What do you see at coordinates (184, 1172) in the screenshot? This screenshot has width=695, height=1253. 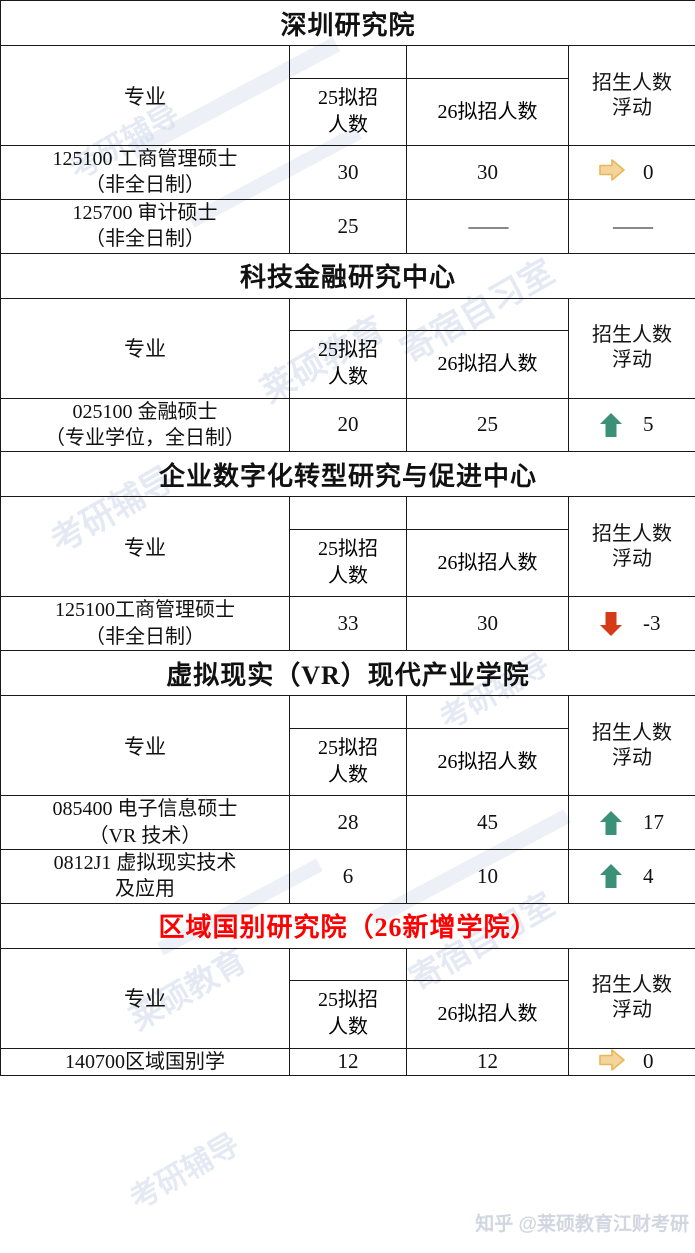 I see `watermark-text-6: 考研辅导` at bounding box center [184, 1172].